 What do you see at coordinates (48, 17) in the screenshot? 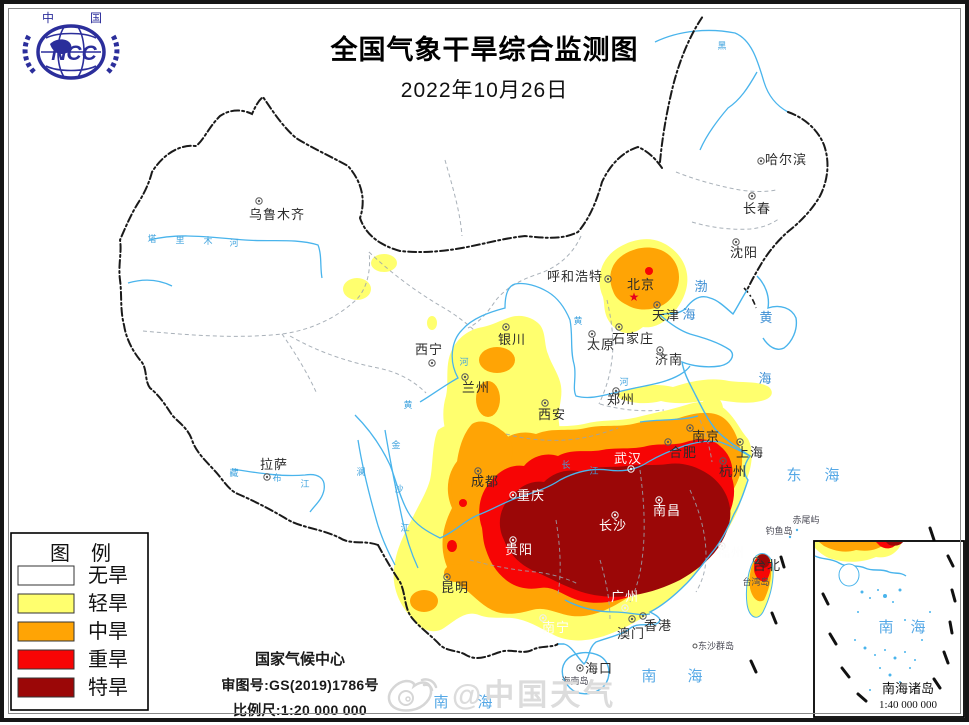
I see `logo-char-left: 中` at bounding box center [48, 17].